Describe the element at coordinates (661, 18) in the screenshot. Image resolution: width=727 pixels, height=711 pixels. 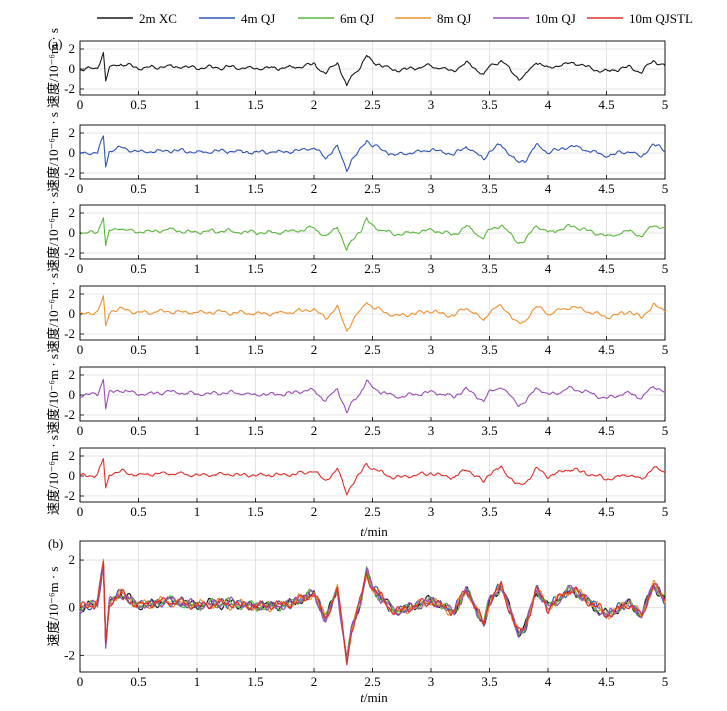
I see `legend-label: 10m QJSTL` at that location.